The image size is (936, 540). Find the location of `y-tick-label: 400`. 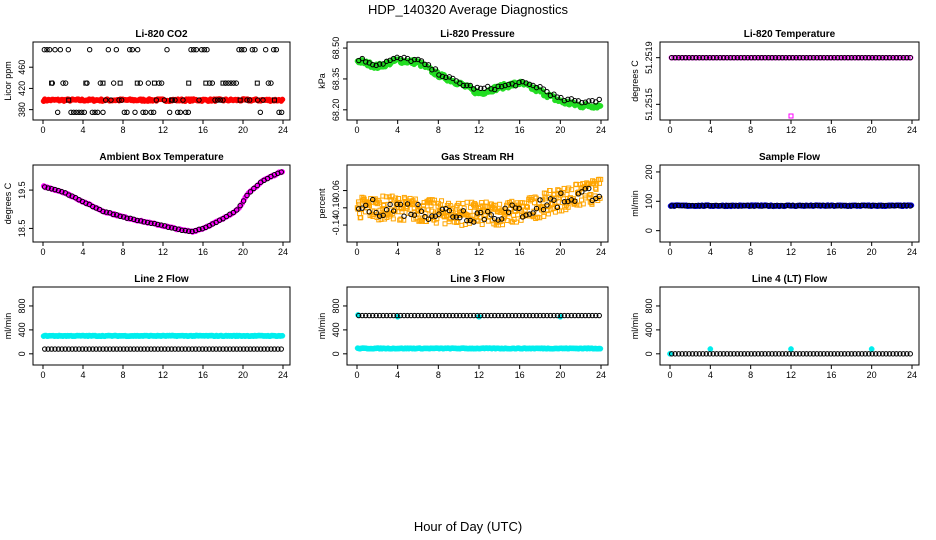

y-tick-label: 400 is located at coordinates (336, 329).